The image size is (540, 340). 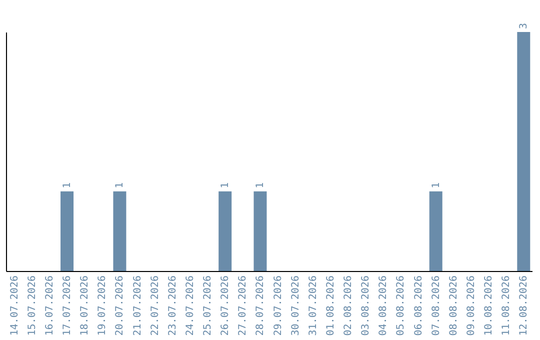 I want to click on x-tick-label: 27.07.2026, so click(x=243, y=306).